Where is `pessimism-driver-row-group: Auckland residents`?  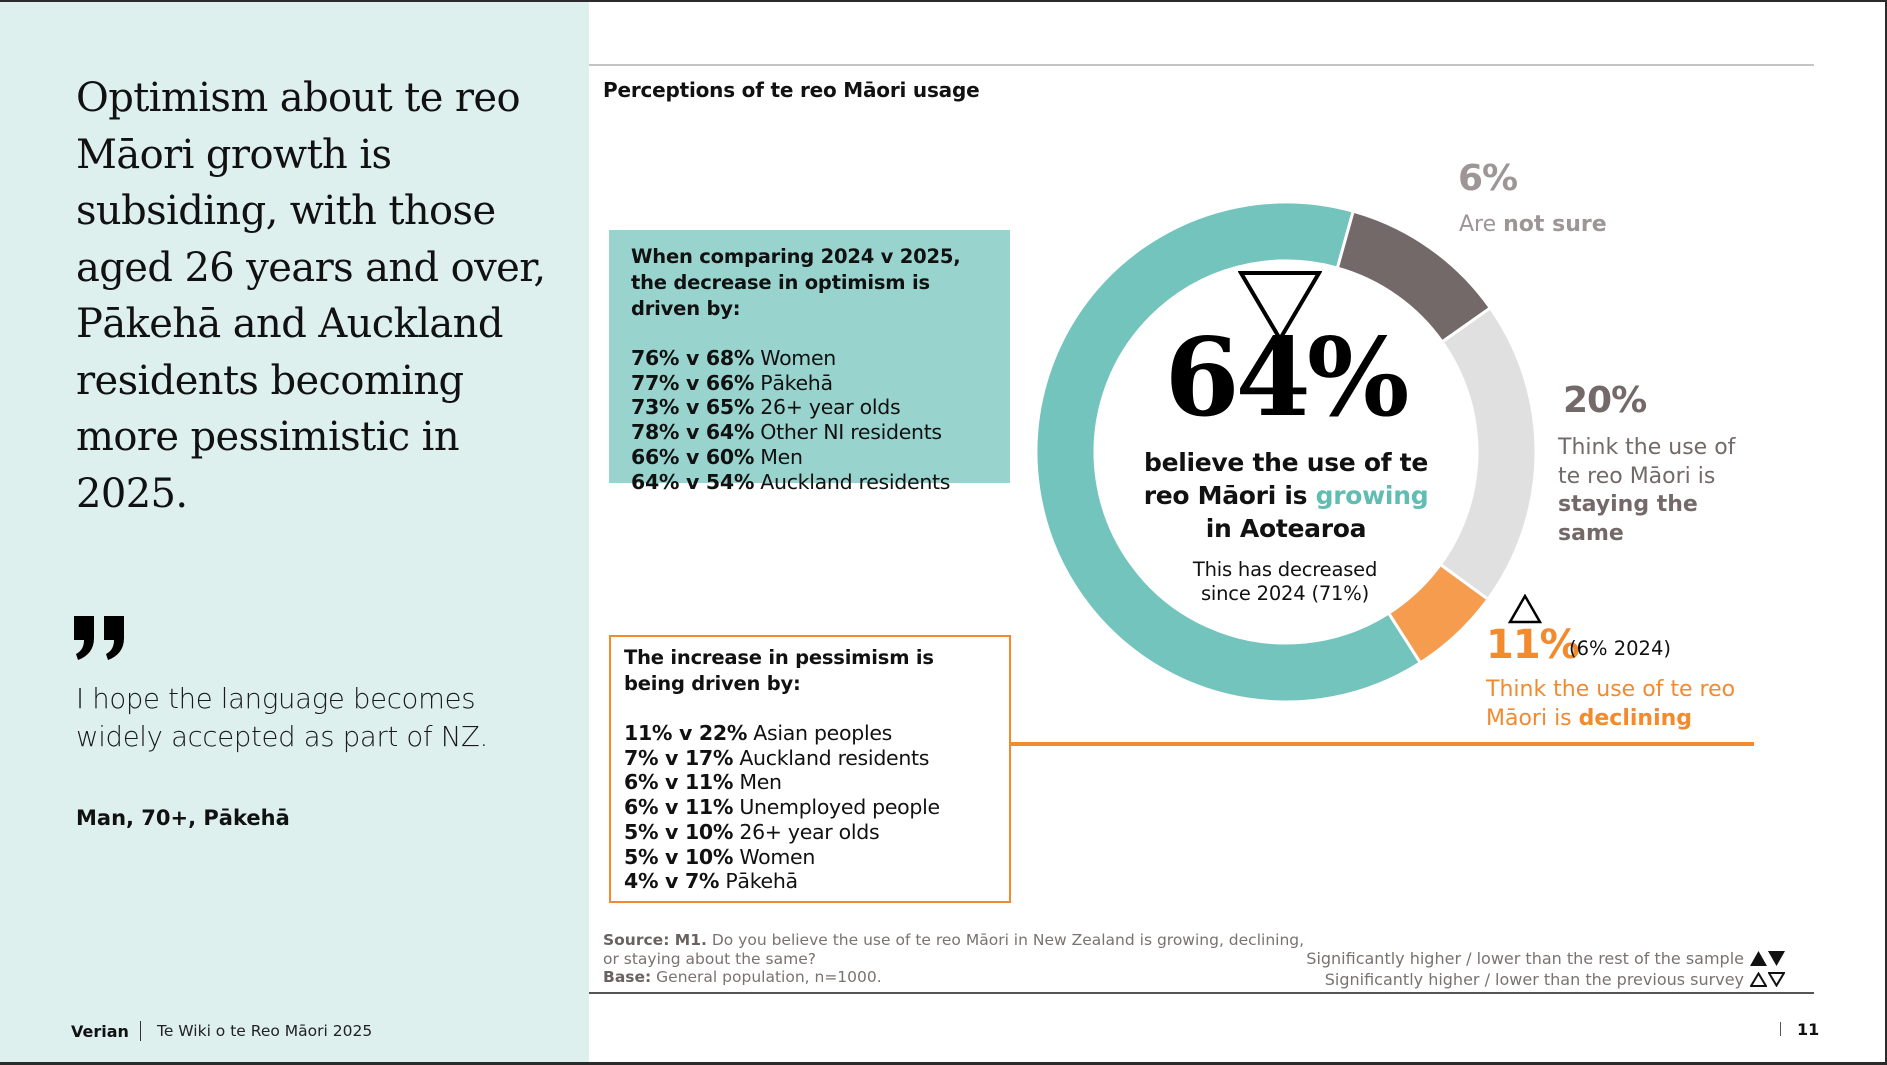 pessimism-driver-row-group: Auckland residents is located at coordinates (831, 757).